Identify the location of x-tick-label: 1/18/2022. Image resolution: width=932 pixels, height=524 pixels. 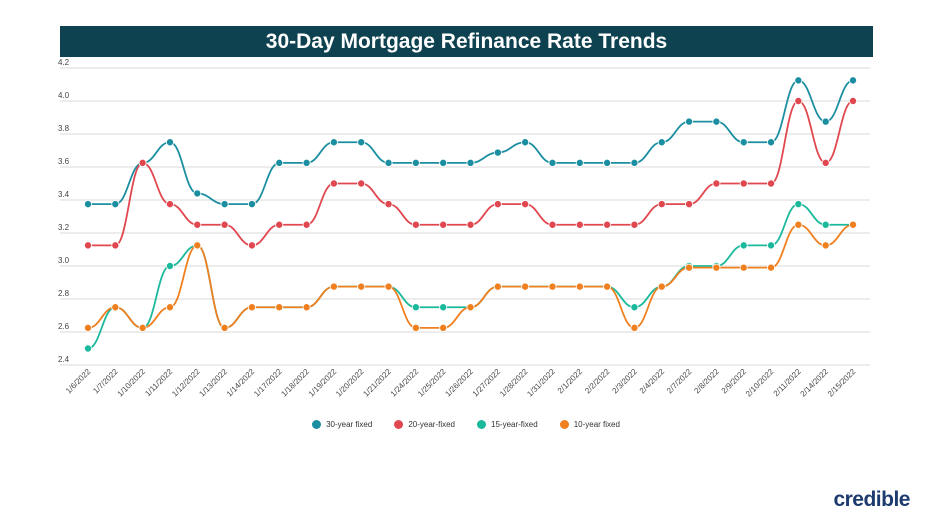
(295, 383).